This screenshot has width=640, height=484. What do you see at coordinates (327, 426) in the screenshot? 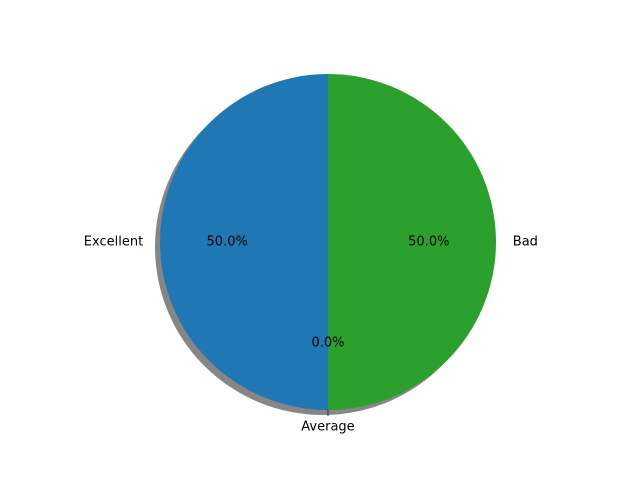
I see `slice-label-average: Average` at bounding box center [327, 426].